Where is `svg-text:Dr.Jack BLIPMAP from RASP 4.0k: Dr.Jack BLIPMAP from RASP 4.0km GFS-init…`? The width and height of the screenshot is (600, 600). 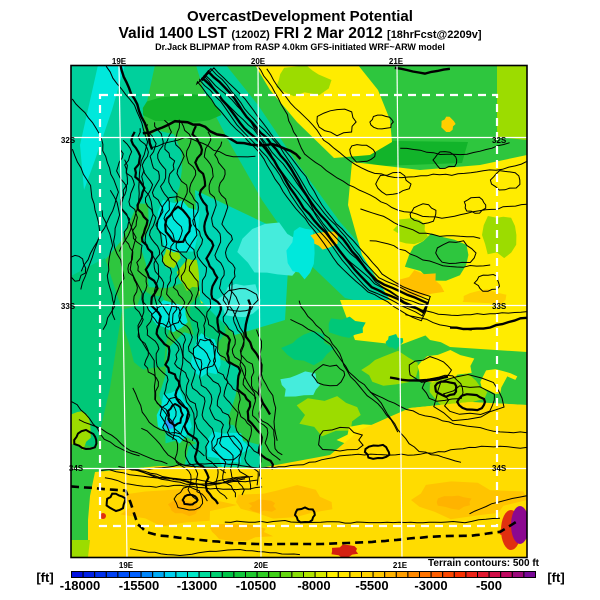
svg-text:Dr.Jack BLIPMAP from RASP 4.0k: Dr.Jack BLIPMAP from RASP 4.0km GFS-init… is located at coordinates (300, 47).